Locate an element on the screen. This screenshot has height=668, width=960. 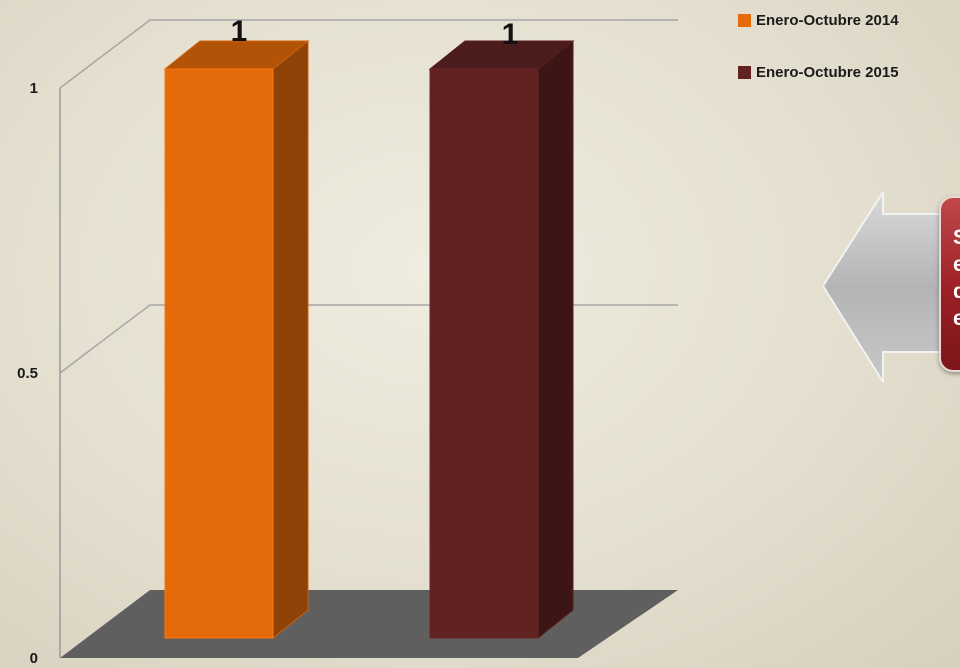
legend: Enero-Octubre 2014 Enero-Octubre 2015 is located at coordinates (818, 62).